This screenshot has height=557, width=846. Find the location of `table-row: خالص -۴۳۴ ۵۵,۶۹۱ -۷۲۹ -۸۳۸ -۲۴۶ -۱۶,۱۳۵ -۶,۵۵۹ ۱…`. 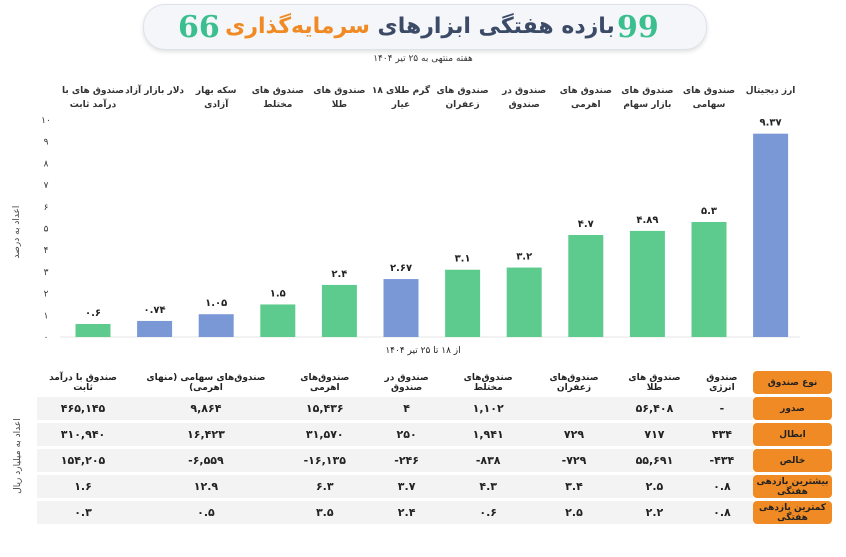

table-row: خالص -۴۳۴ ۵۵,۶۹۱ -۷۲۹ -۸۳۸ -۲۴۶ -۱۶,۱۳۵ -۶,۵۵۹ ۱… is located at coordinates (434, 460).